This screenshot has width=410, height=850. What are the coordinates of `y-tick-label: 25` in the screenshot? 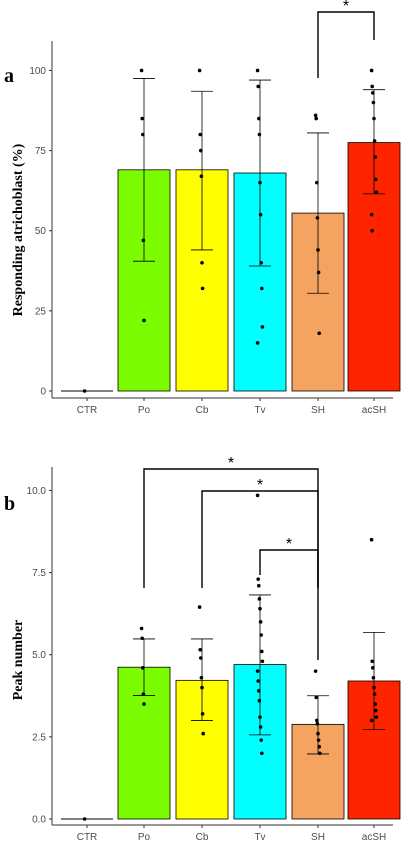 It's located at (41, 311).